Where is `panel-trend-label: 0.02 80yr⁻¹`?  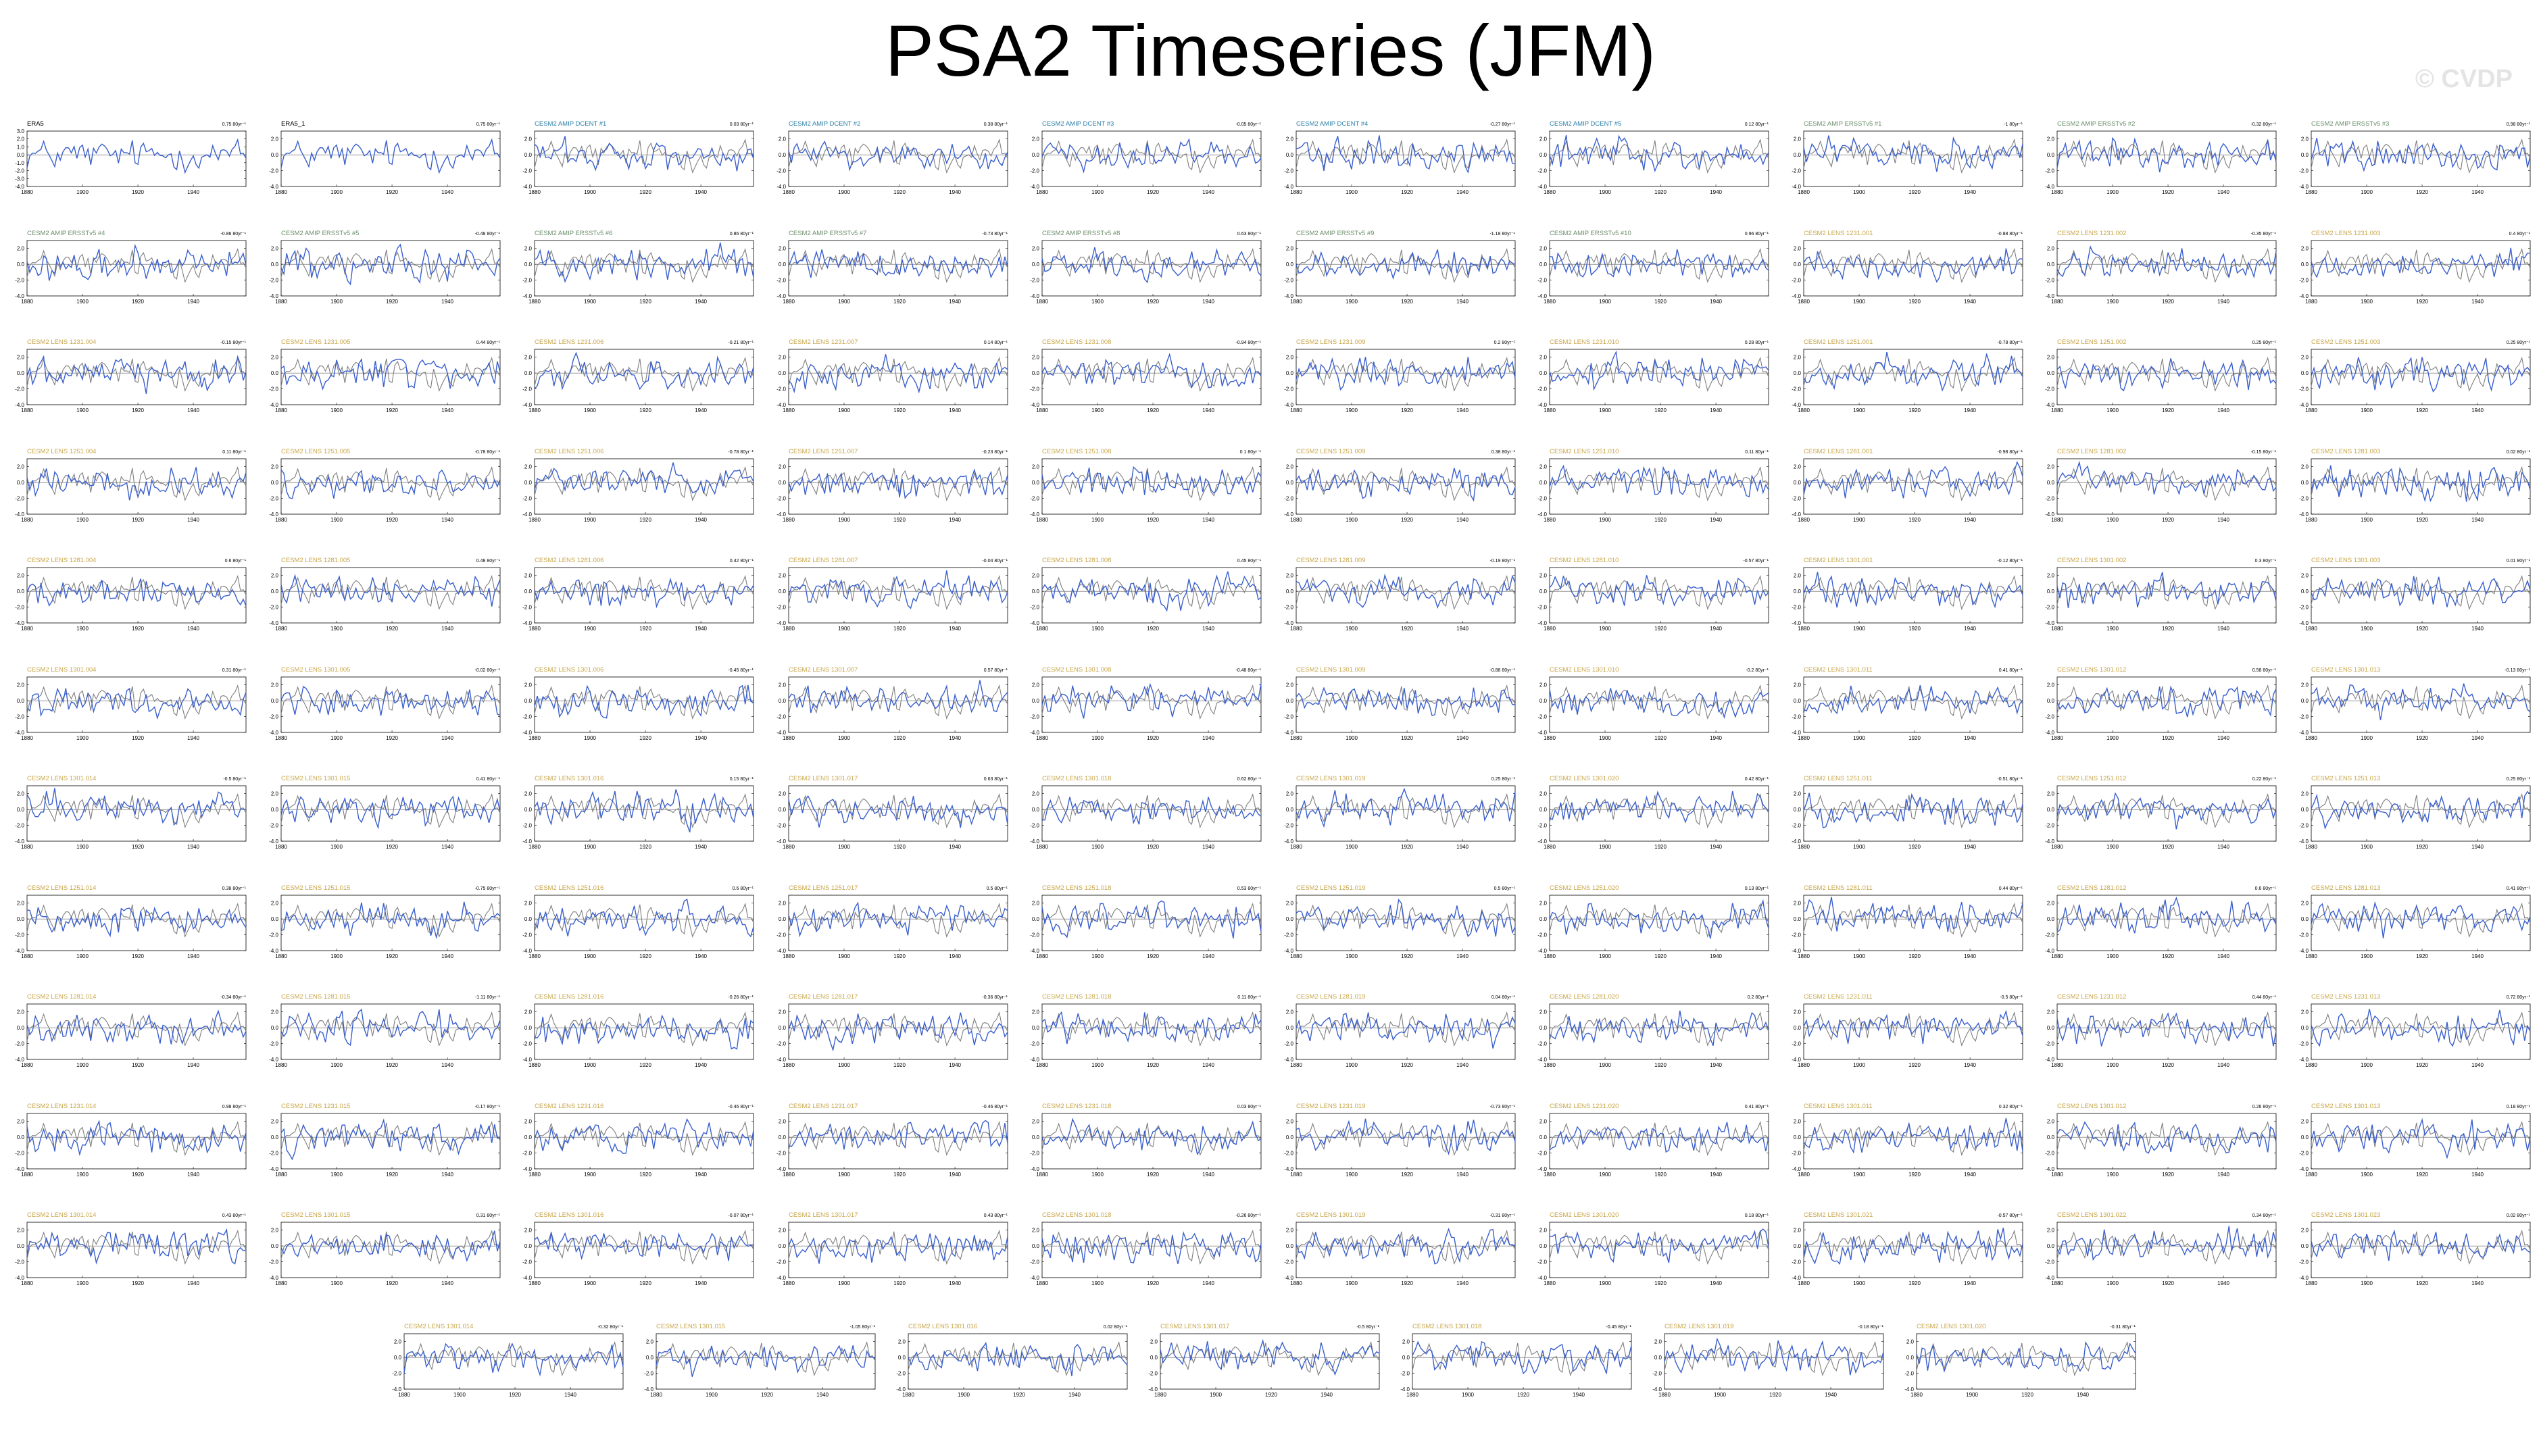 panel-trend-label: 0.02 80yr⁻¹ is located at coordinates (1116, 1327).